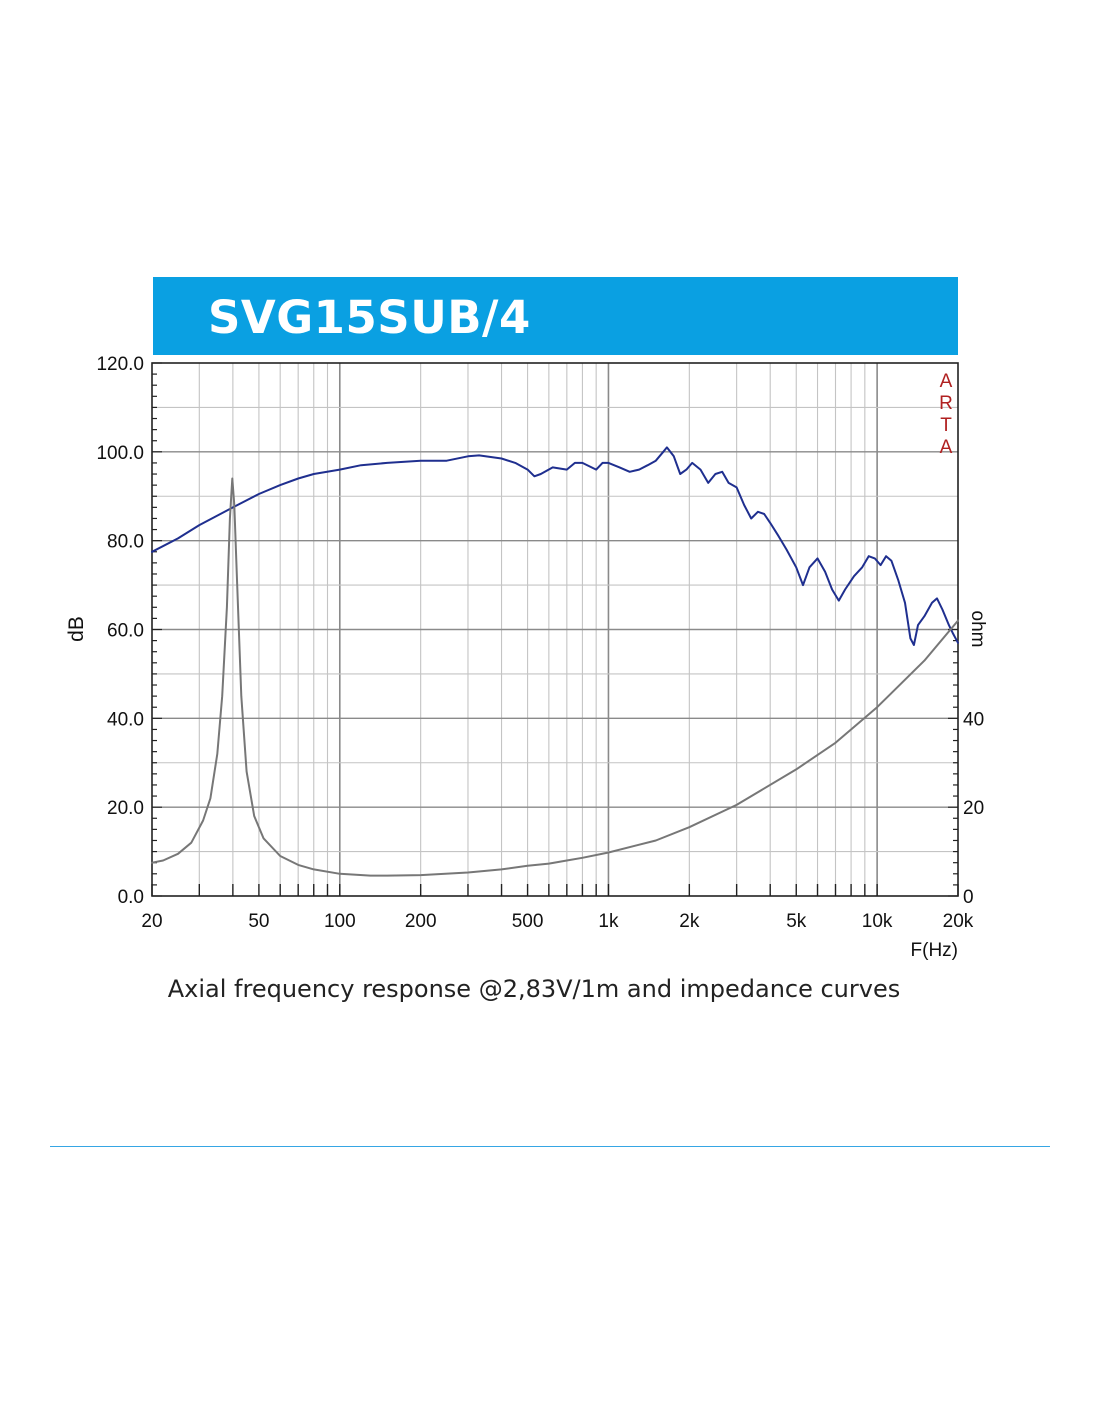 The width and height of the screenshot is (1100, 1422). I want to click on y-tick-label-left: 40.0, so click(125, 719).